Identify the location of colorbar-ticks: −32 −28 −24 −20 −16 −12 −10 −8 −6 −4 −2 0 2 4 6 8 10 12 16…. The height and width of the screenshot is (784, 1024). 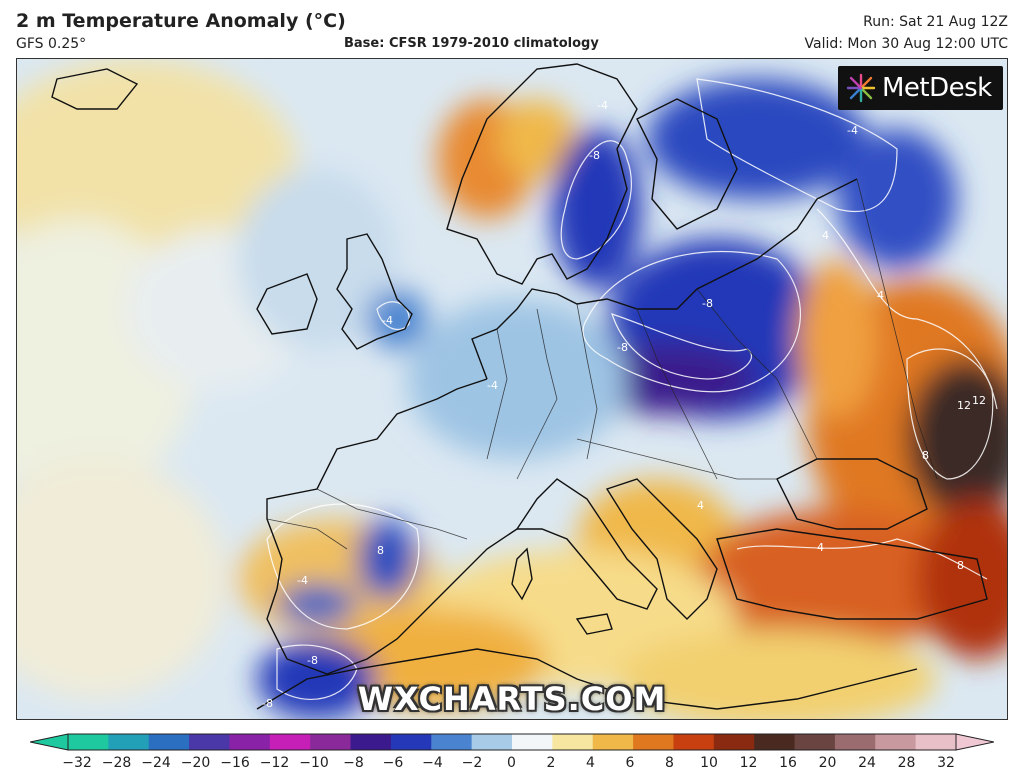
(512, 767).